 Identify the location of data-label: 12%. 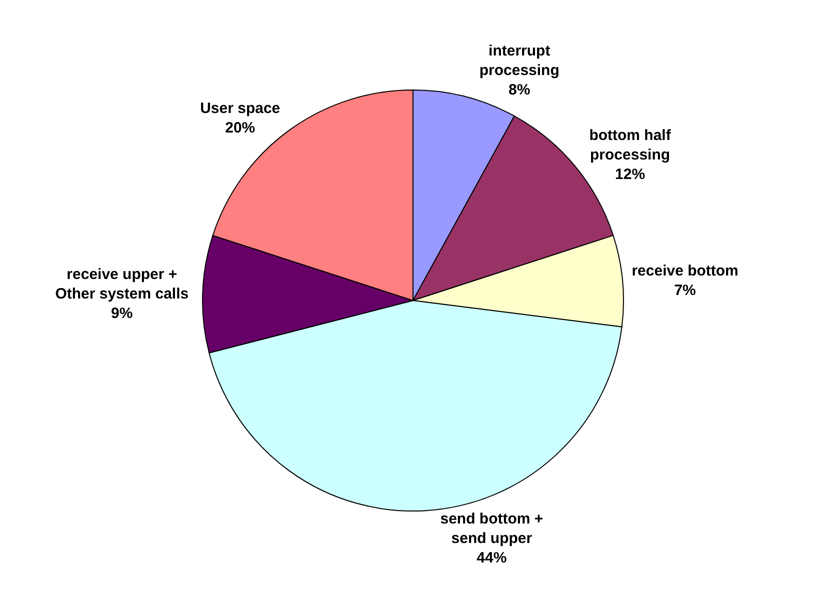
(630, 174).